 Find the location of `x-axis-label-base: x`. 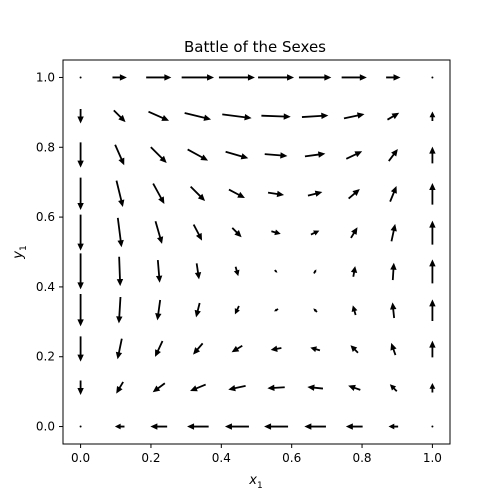

x-axis-label-base: x is located at coordinates (252, 480).